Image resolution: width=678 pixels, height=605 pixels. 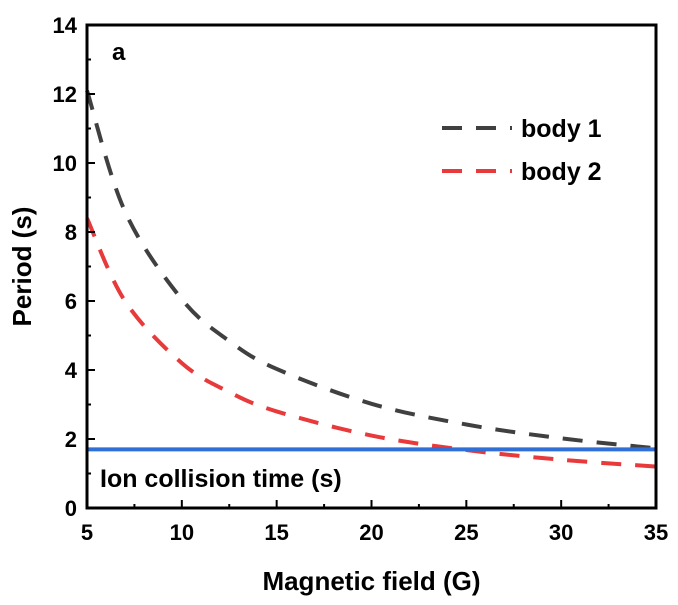 I want to click on y-tick-label-14: 14, so click(x=65, y=25).